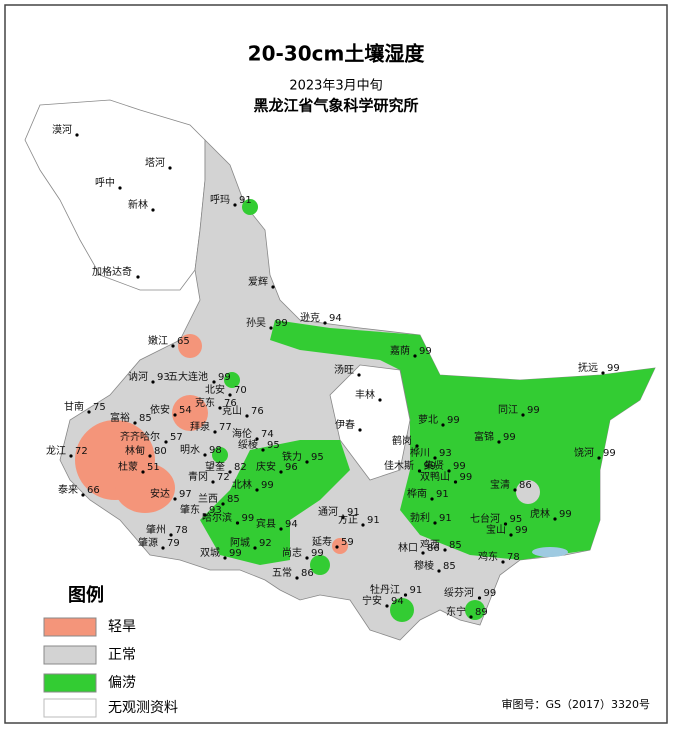 The image size is (673, 730). I want to click on station-value: 93, so click(163, 377).